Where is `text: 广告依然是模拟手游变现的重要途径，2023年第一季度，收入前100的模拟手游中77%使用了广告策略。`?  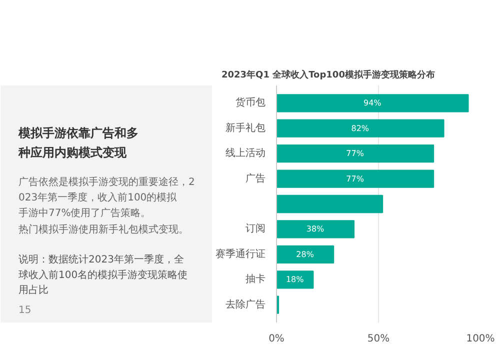 text: 广告依然是模拟手游变现的重要途径，2023年第一季度，收入前100的模拟手游中77%使用了广告策略。 is located at coordinates (106, 197).